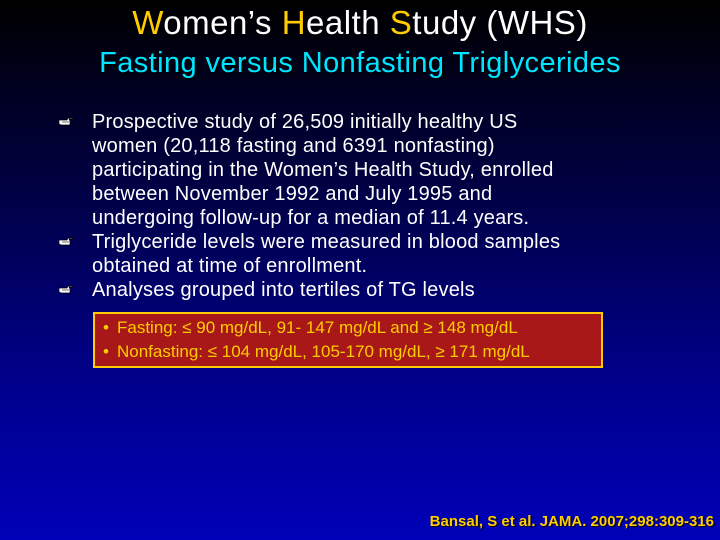 Image resolution: width=720 pixels, height=540 pixels. Describe the element at coordinates (294, 22) in the screenshot. I see `title-part: H` at that location.